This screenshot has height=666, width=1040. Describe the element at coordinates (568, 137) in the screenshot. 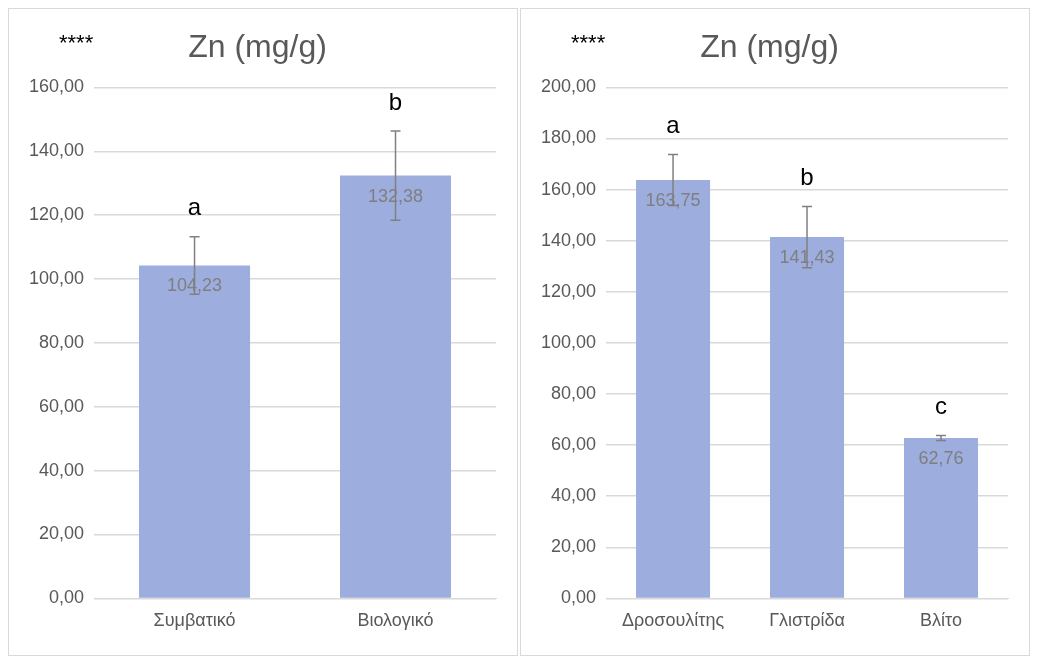

I see `y-tick-label: 180,00` at that location.